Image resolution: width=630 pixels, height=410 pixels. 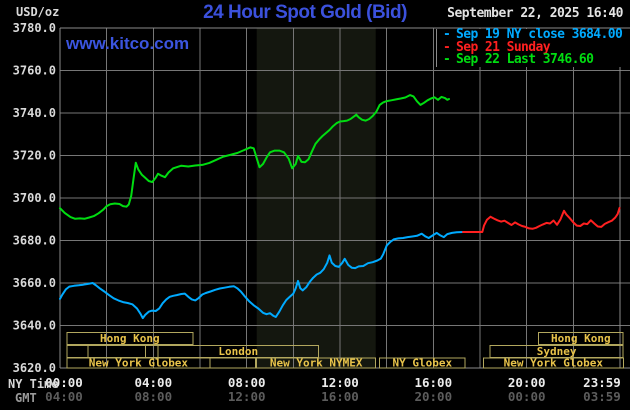 What do you see at coordinates (34, 113) in the screenshot?
I see `svg-text: 3740.0` at bounding box center [34, 113].